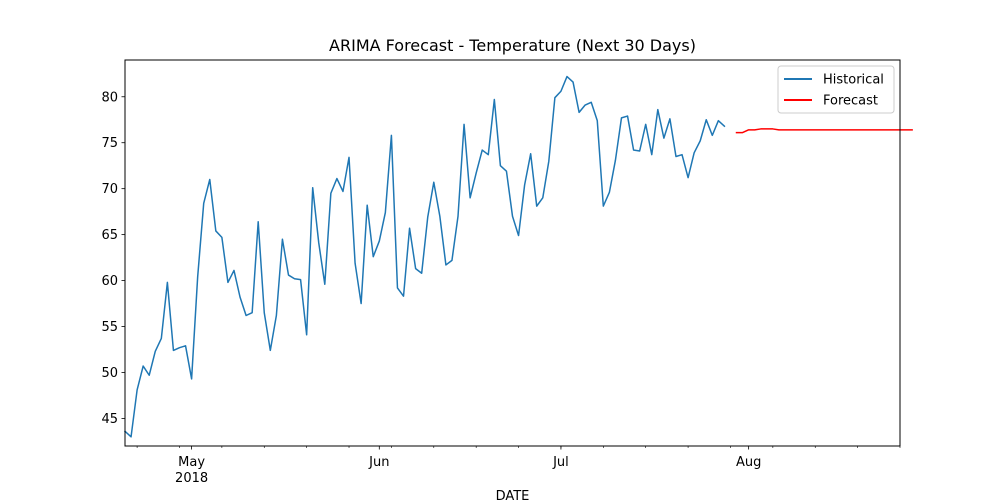 The height and width of the screenshot is (500, 1000). What do you see at coordinates (109, 373) in the screenshot?
I see `y-tick-label: 50` at bounding box center [109, 373].